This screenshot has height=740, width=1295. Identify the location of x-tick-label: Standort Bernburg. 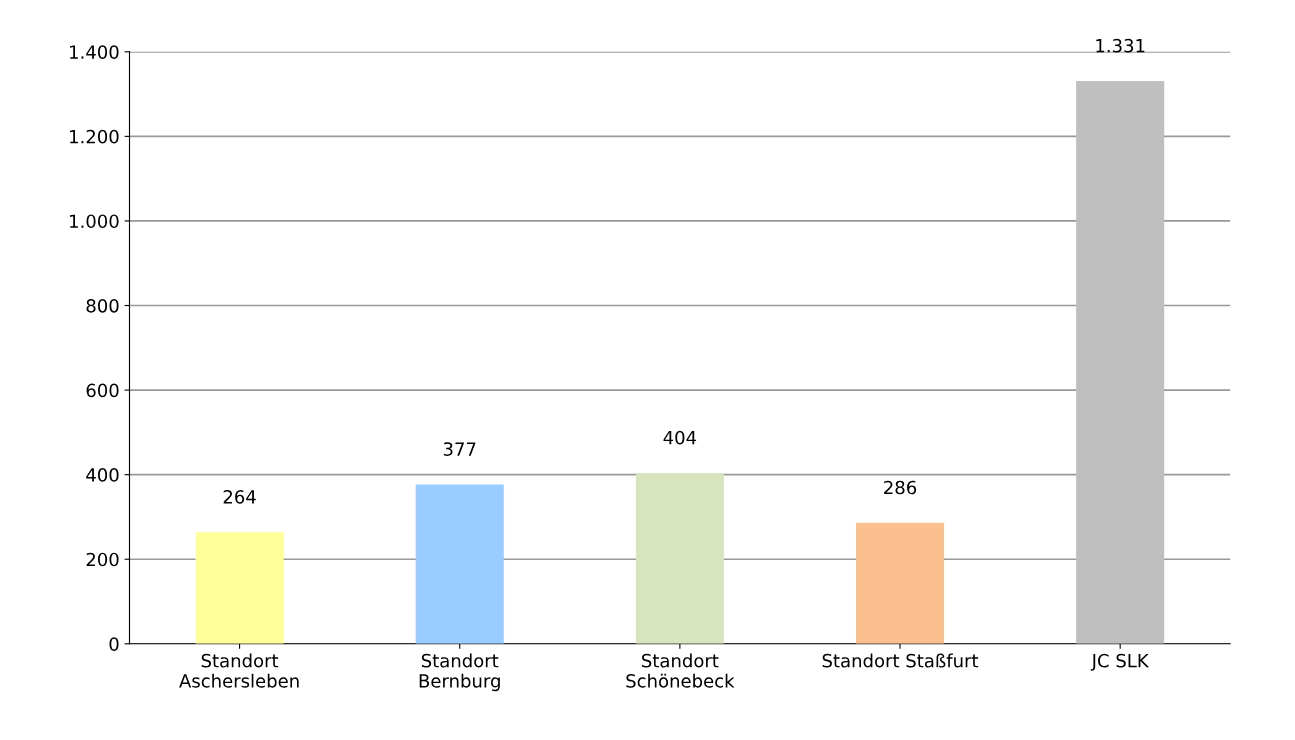
(459, 672).